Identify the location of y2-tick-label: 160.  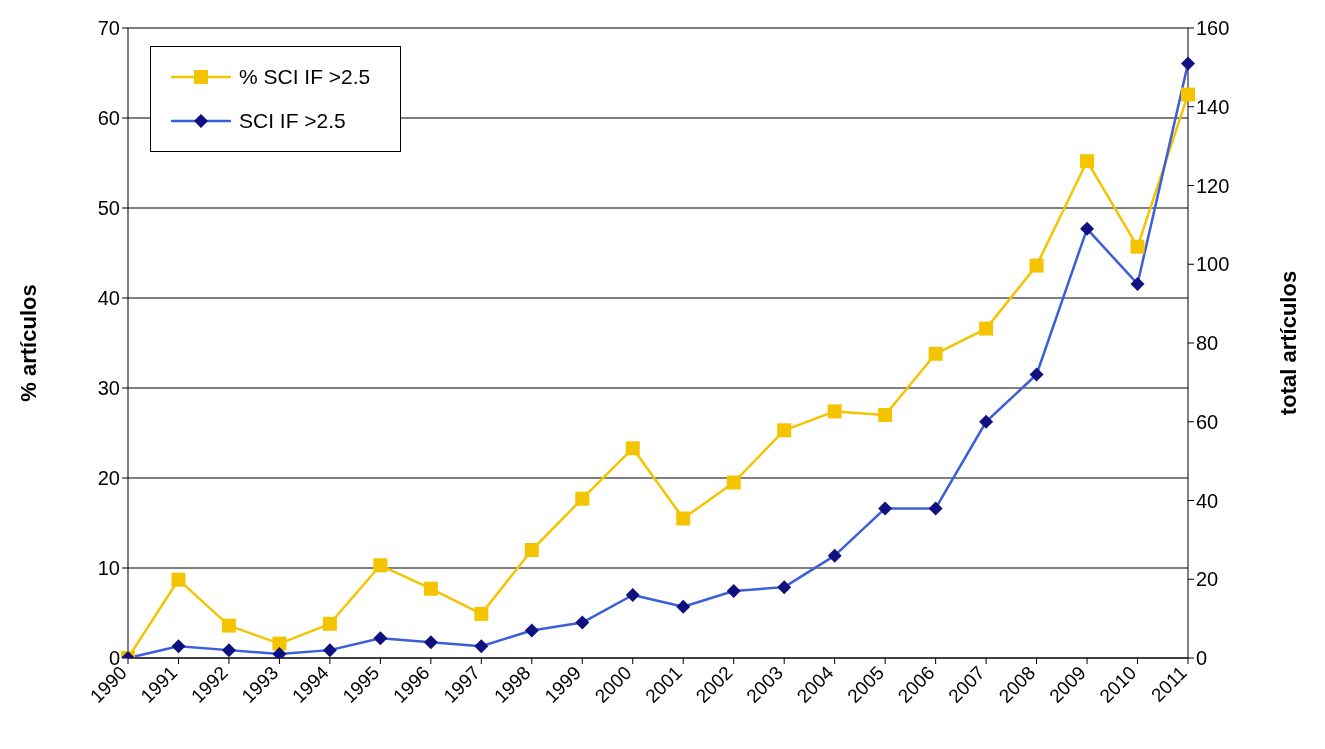
(1213, 28).